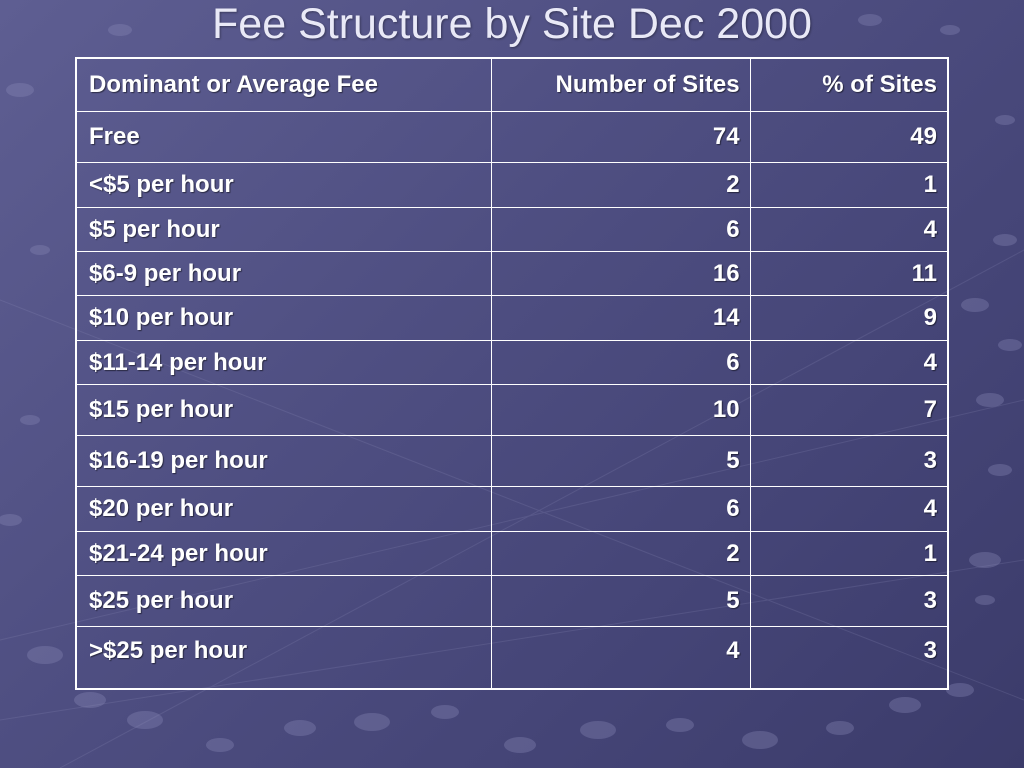 This screenshot has width=1024, height=768. What do you see at coordinates (284, 185) in the screenshot?
I see `fee-cell: <$5 per hour` at bounding box center [284, 185].